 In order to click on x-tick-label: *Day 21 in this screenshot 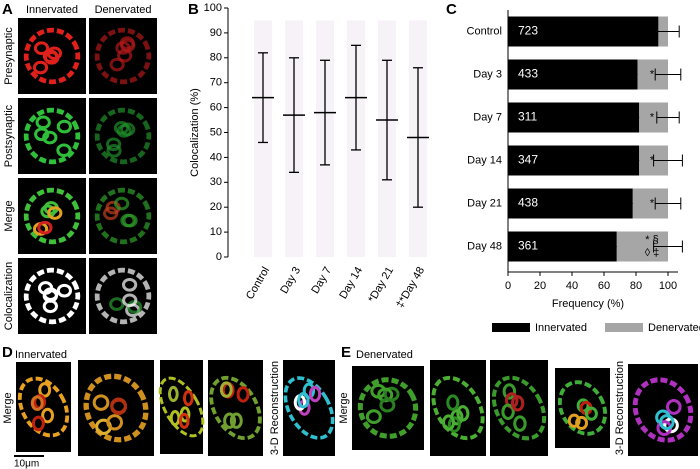, I will do `click(381, 285)`.